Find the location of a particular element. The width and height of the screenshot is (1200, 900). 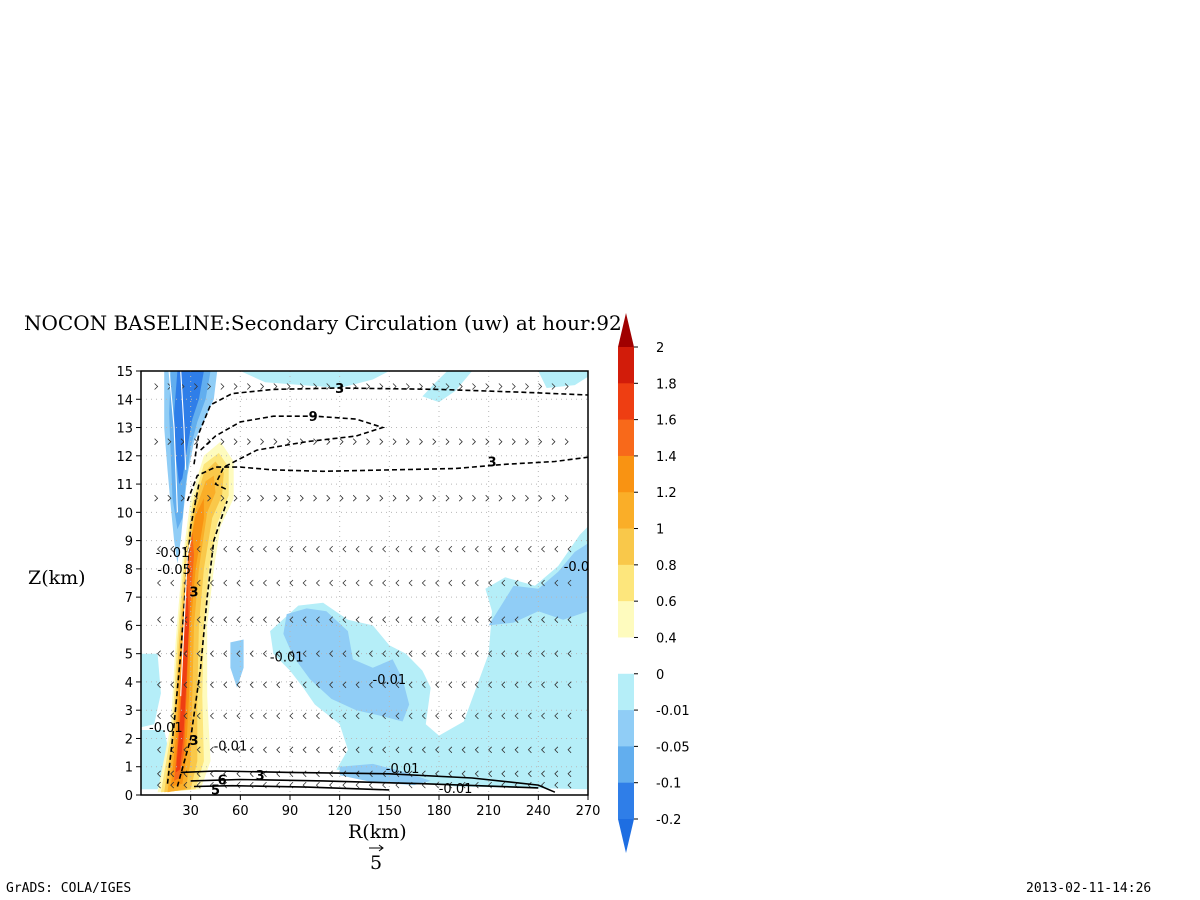

x-tick-label: 90 is located at coordinates (290, 811).